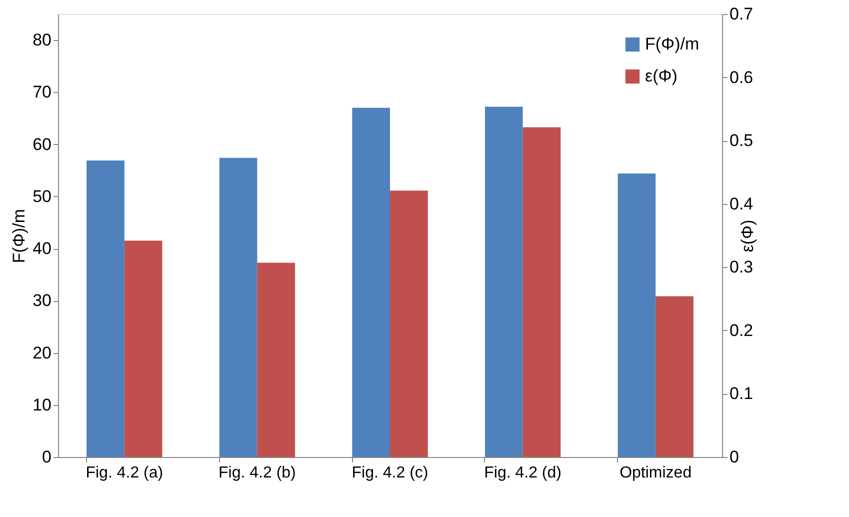 The height and width of the screenshot is (517, 849). What do you see at coordinates (742, 330) in the screenshot?
I see `y2-tick-label: 0.2` at bounding box center [742, 330].